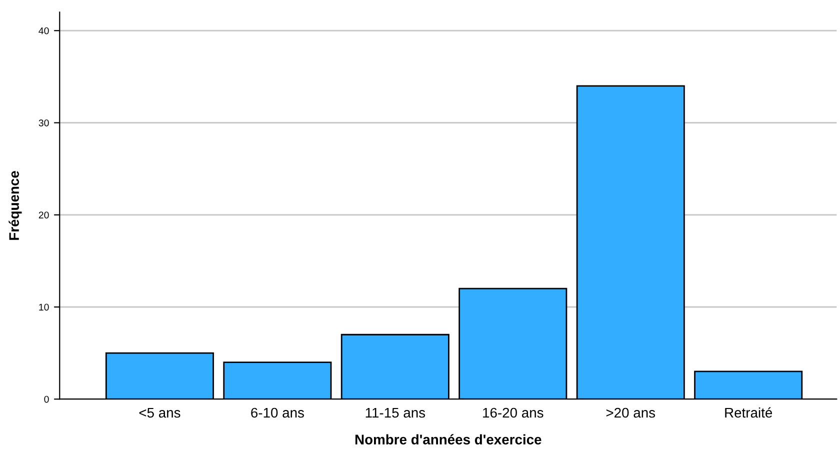  What do you see at coordinates (159, 413) in the screenshot?
I see `x-tick-label: <5 ans` at bounding box center [159, 413].